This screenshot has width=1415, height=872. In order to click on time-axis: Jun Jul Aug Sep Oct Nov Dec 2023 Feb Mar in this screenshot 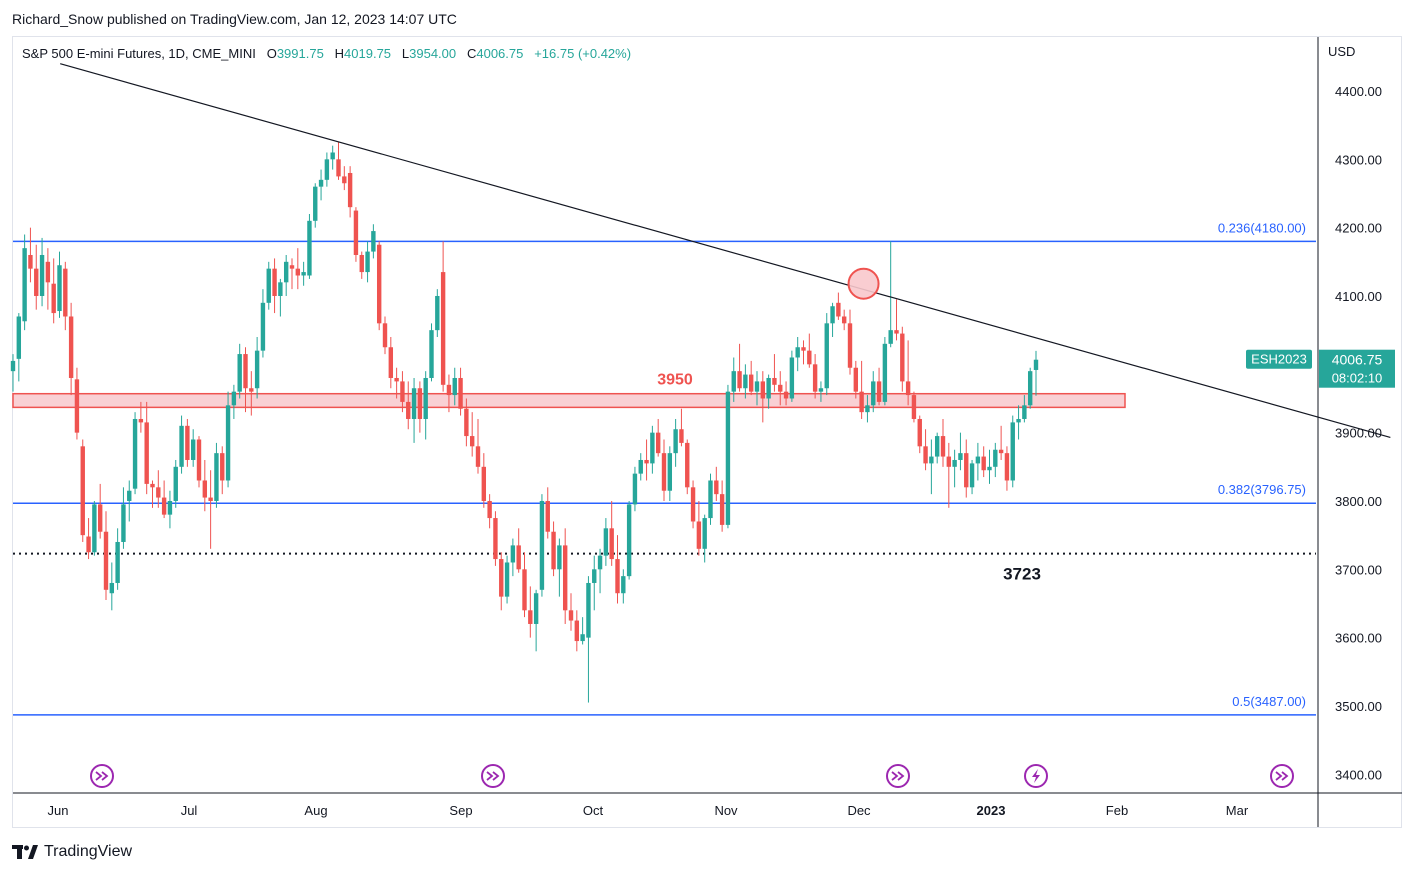, I will do `click(707, 805)`.